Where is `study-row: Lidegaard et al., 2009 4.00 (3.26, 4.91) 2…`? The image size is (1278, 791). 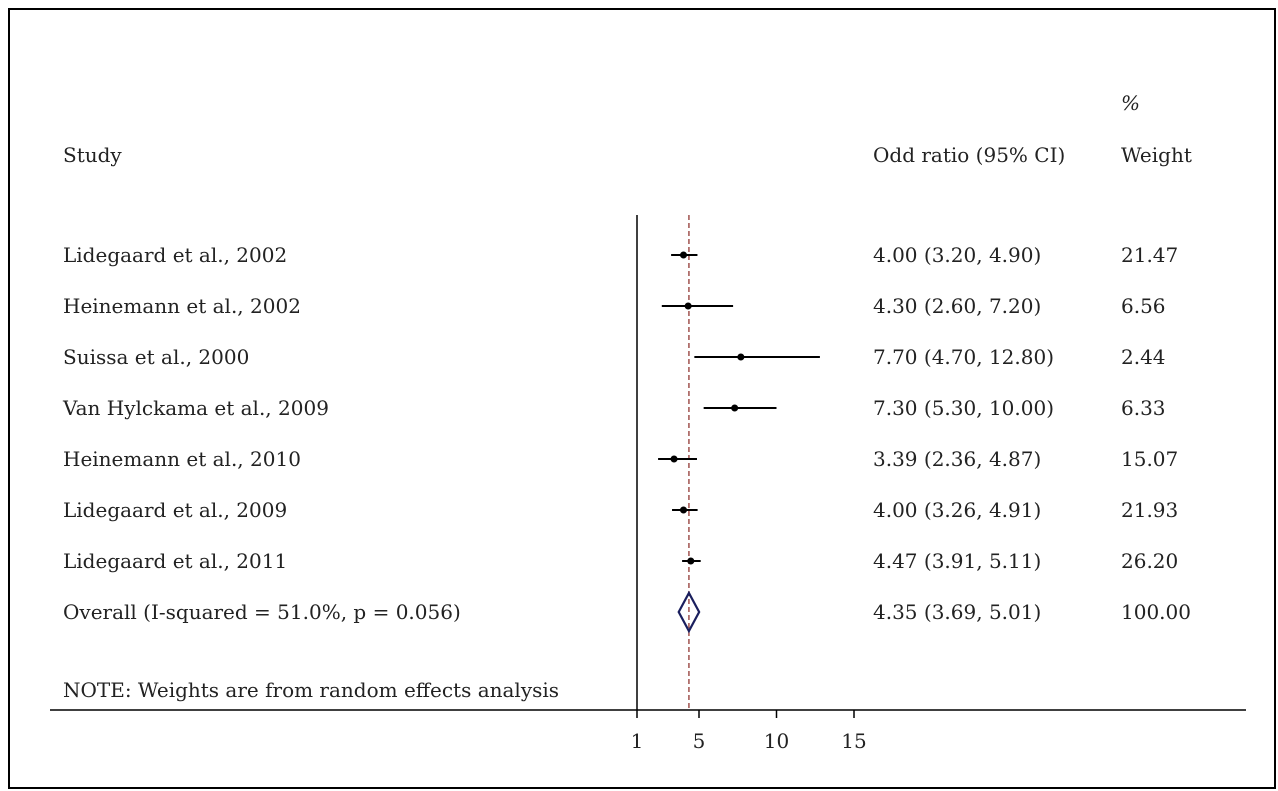 study-row: Lidegaard et al., 2009 4.00 (3.26, 4.91) 2… is located at coordinates (620, 510).